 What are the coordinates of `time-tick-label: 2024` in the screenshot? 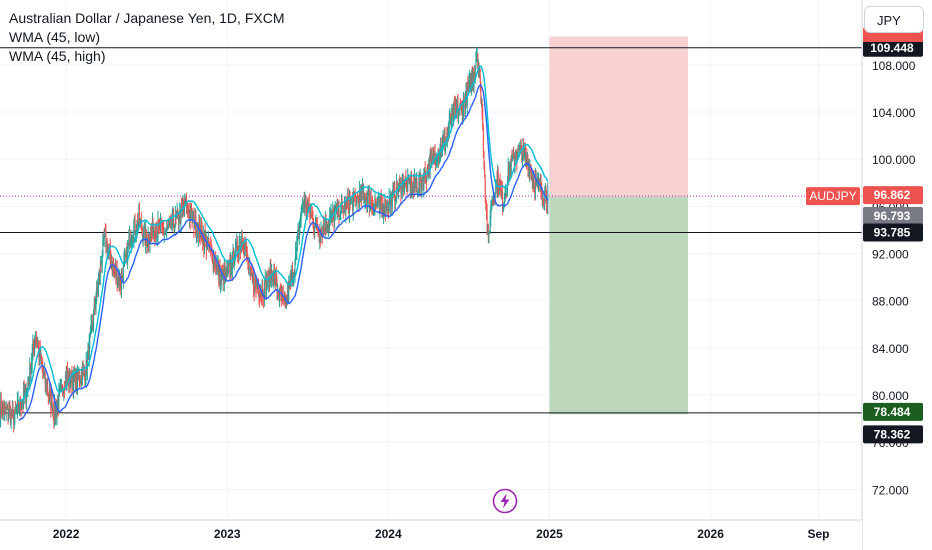 It's located at (388, 534).